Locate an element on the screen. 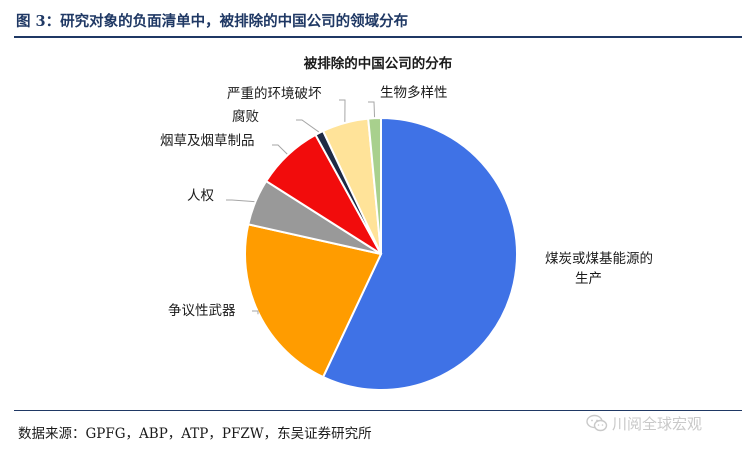 The height and width of the screenshot is (457, 756). slice-label: 煤炭或煤基能源的生产 is located at coordinates (599, 268).